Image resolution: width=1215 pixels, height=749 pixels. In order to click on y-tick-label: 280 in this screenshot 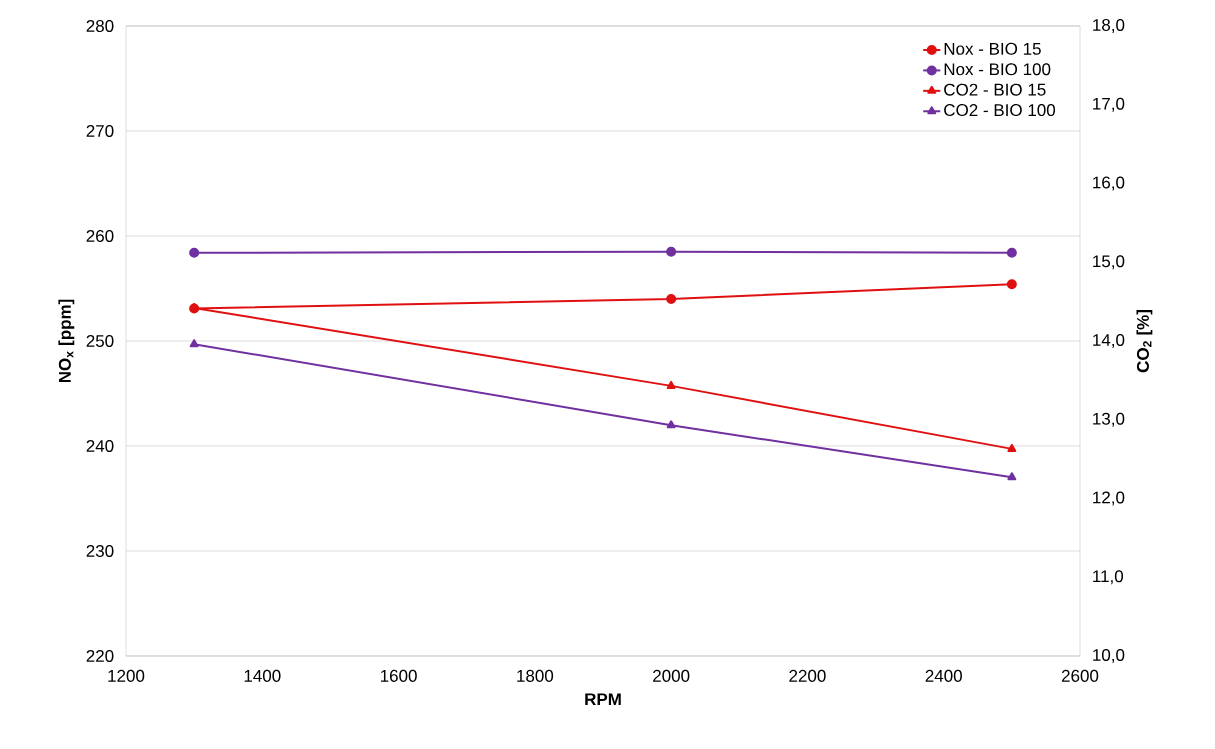, I will do `click(100, 26)`.